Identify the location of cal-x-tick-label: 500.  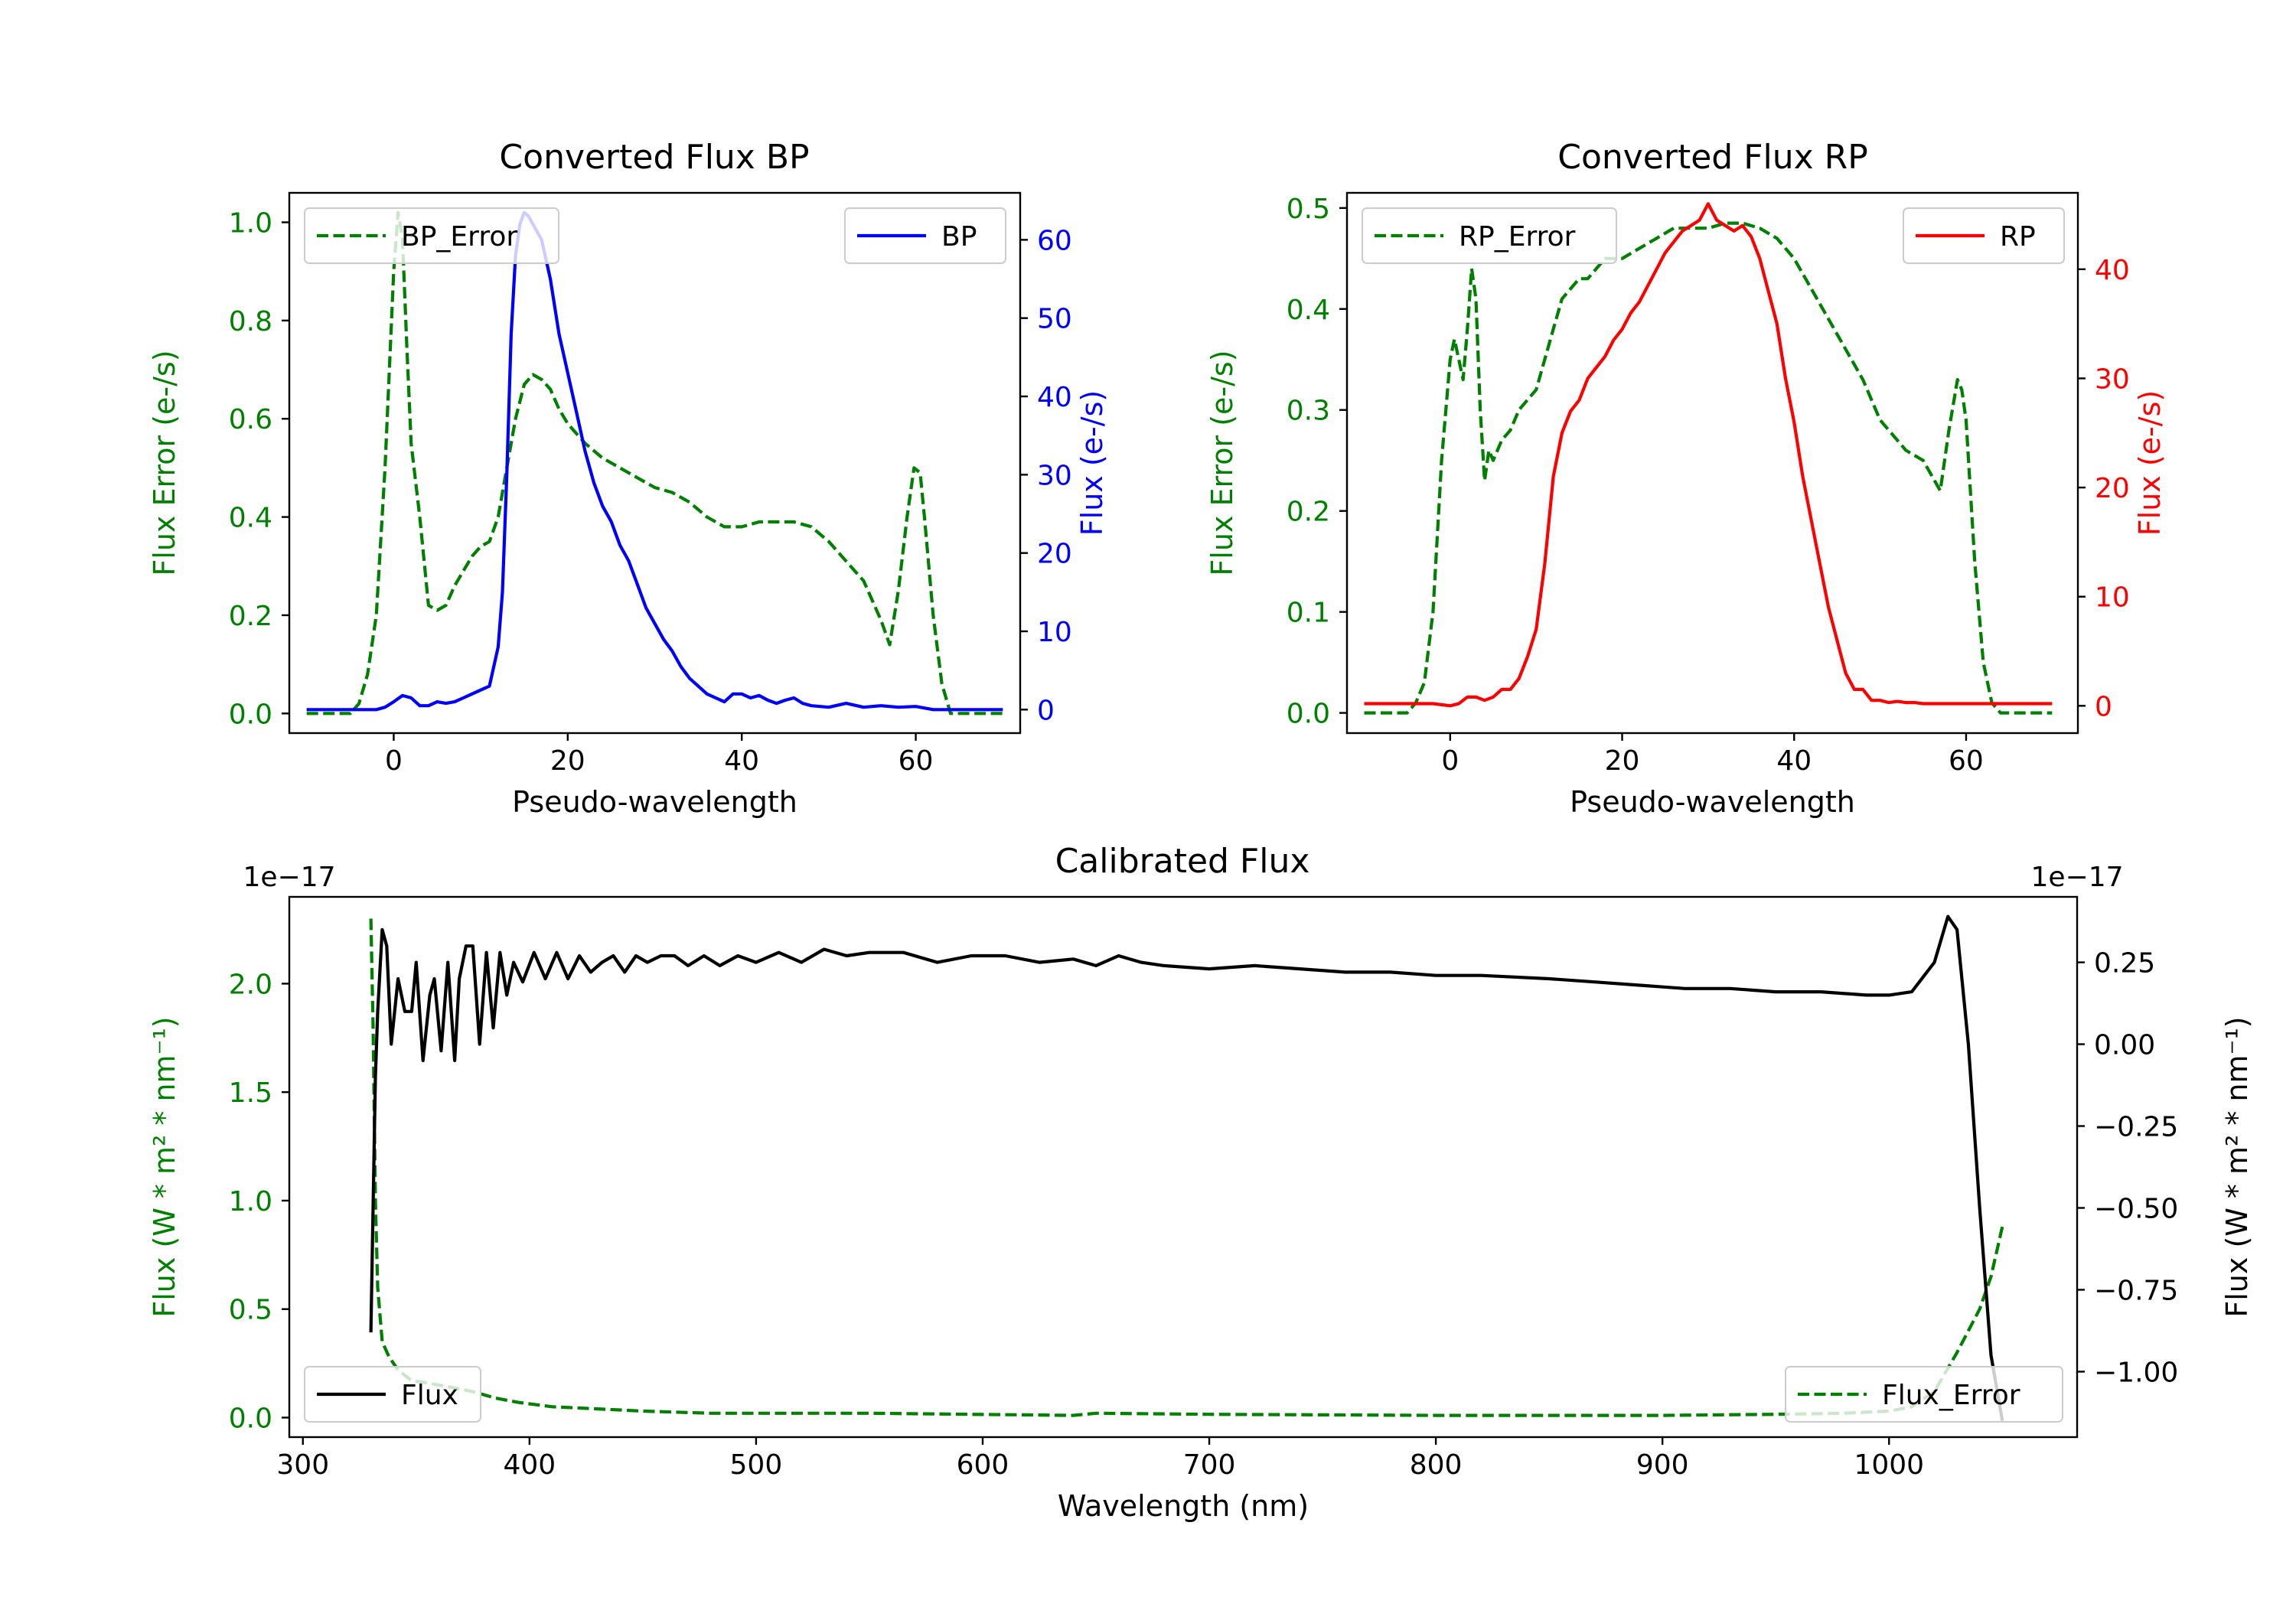
(756, 1465).